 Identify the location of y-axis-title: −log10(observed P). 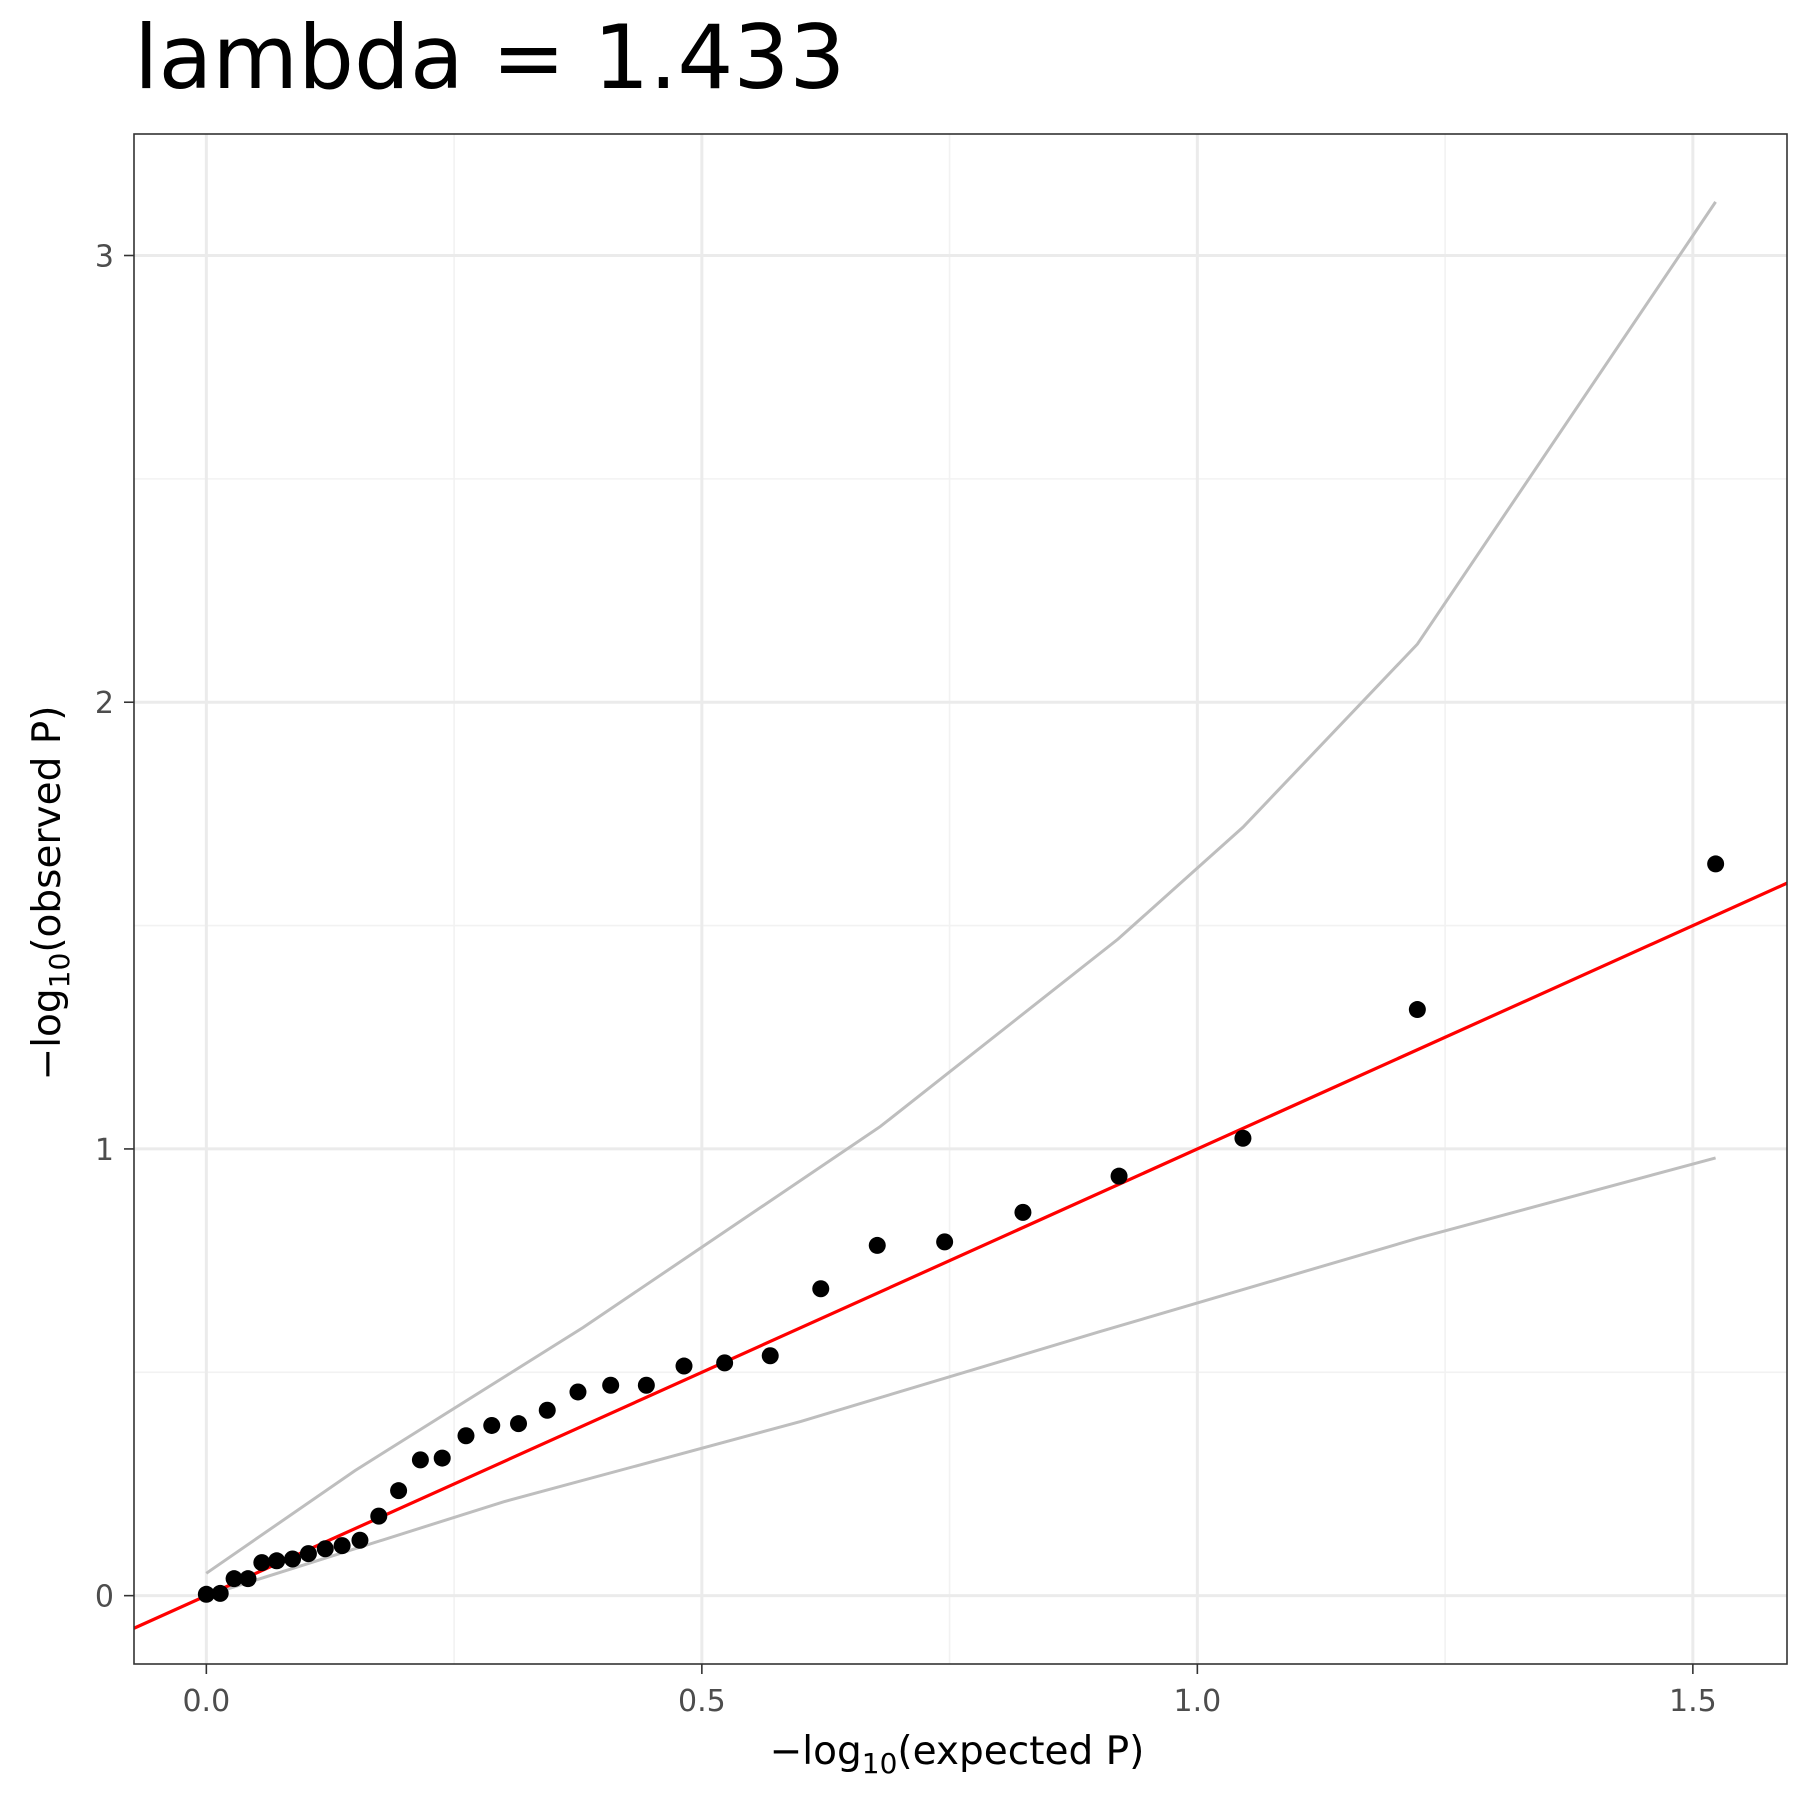
(50, 893).